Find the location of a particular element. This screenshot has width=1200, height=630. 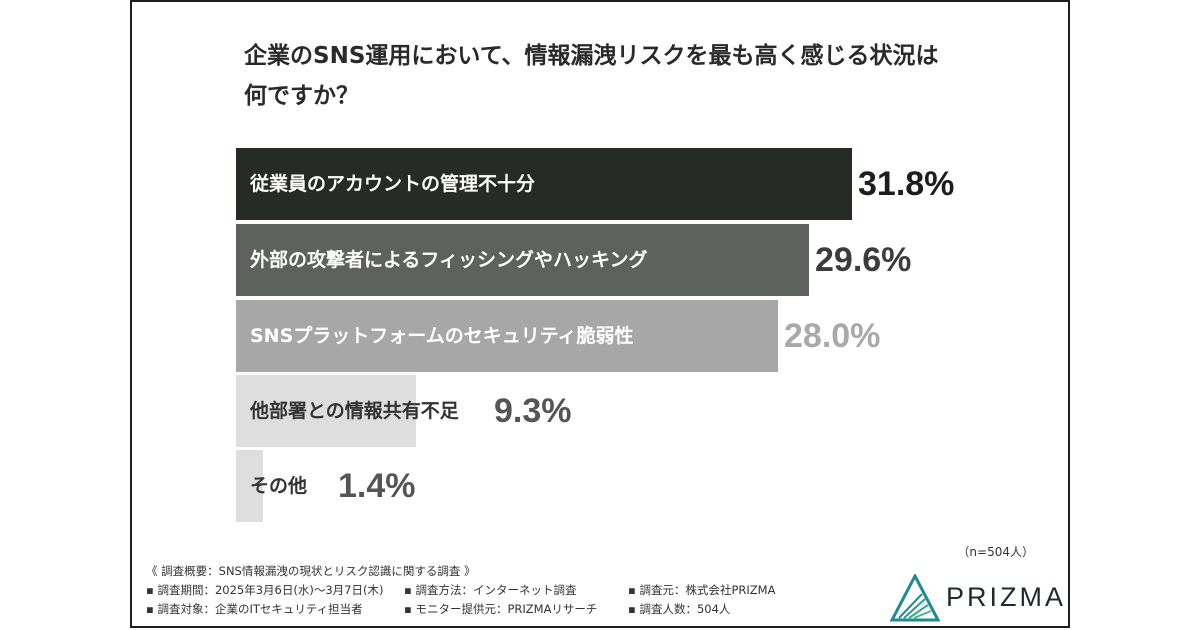

value-label-2: 29.6% is located at coordinates (863, 260).